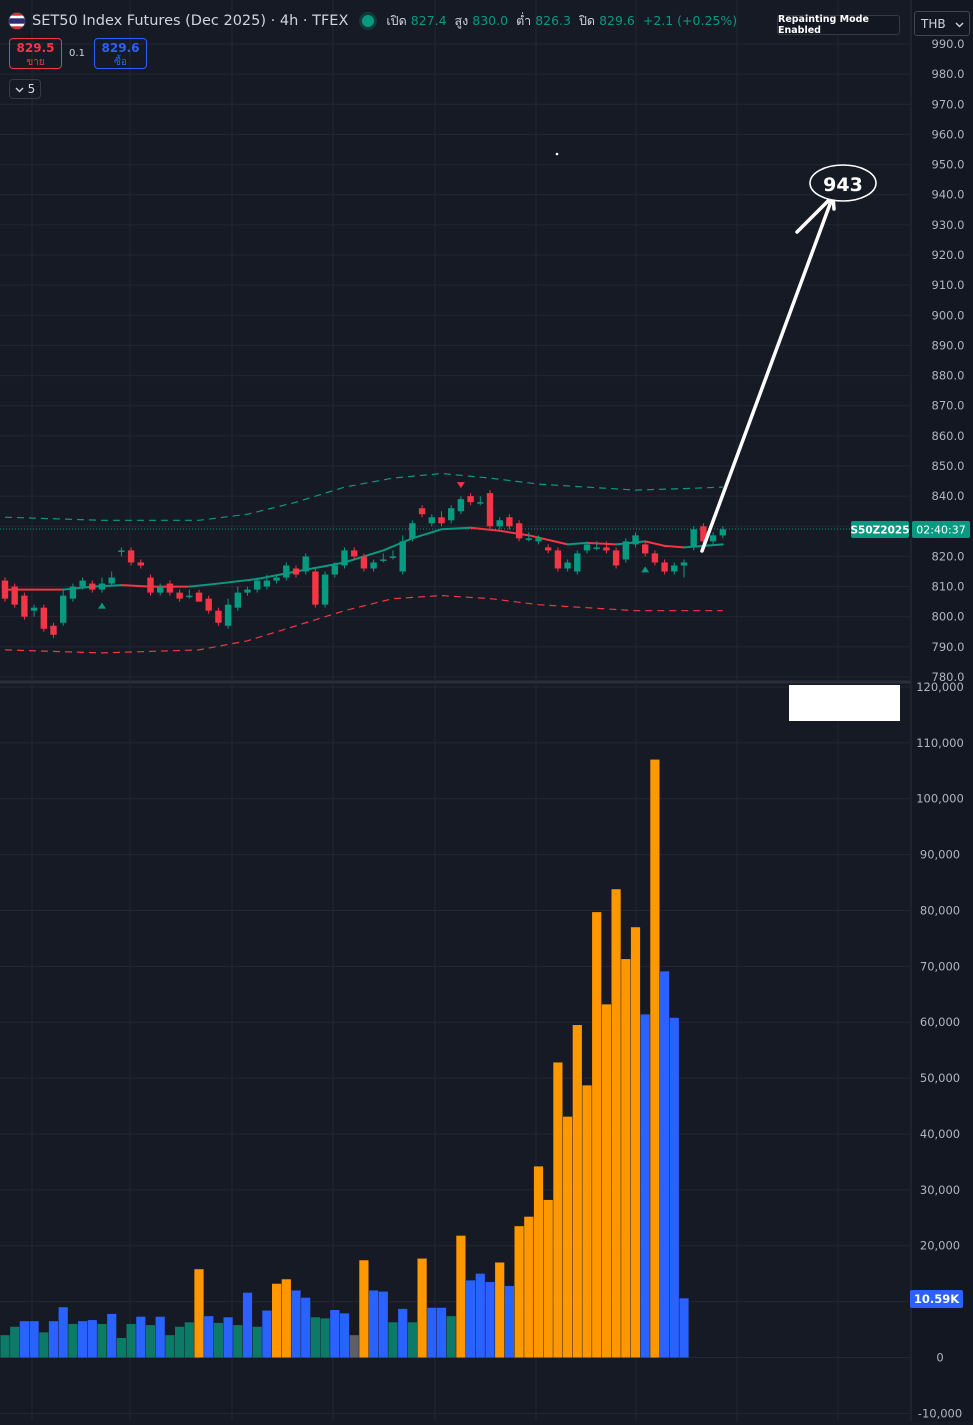  I want to click on volume-tick-label: 80,000, so click(940, 910).